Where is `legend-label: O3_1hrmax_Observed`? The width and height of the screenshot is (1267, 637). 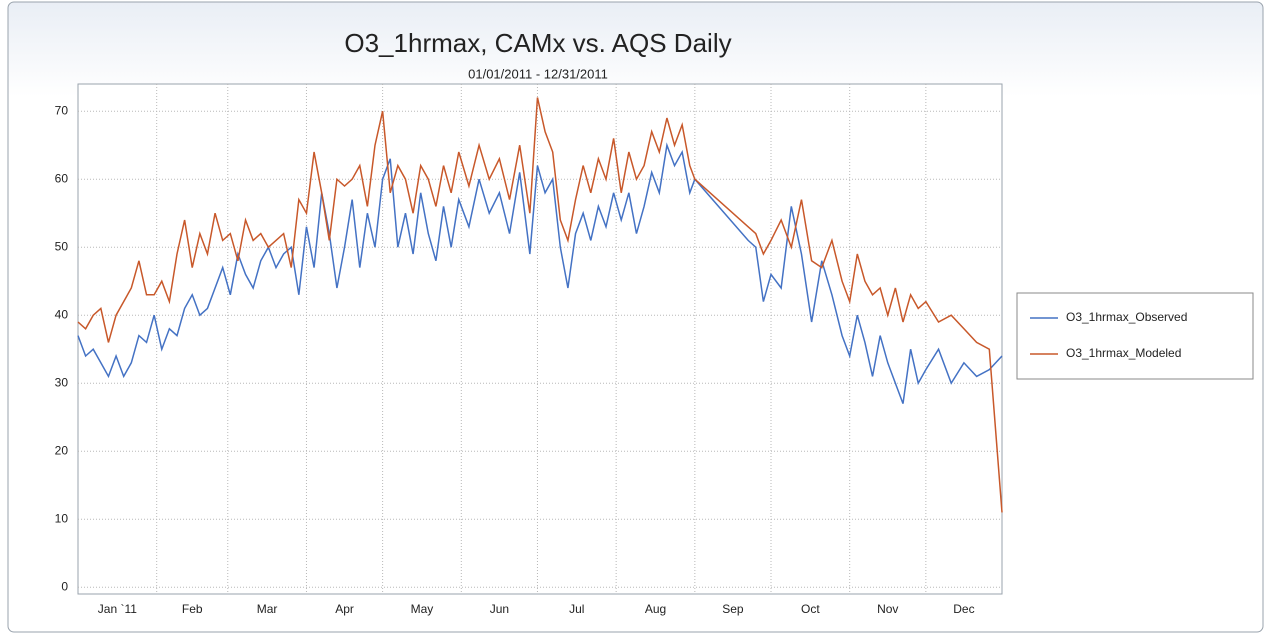 legend-label: O3_1hrmax_Observed is located at coordinates (1126, 317).